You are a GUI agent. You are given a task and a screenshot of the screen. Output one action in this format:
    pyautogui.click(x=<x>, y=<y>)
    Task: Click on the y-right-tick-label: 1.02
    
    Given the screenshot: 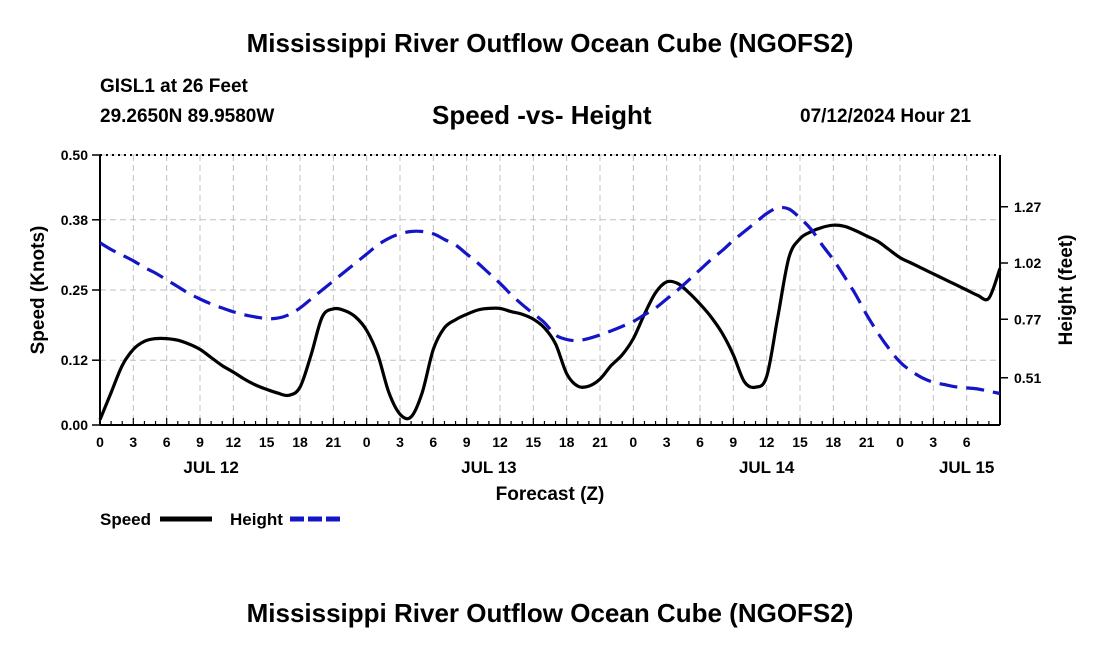 What is the action you would take?
    pyautogui.click(x=1027, y=263)
    